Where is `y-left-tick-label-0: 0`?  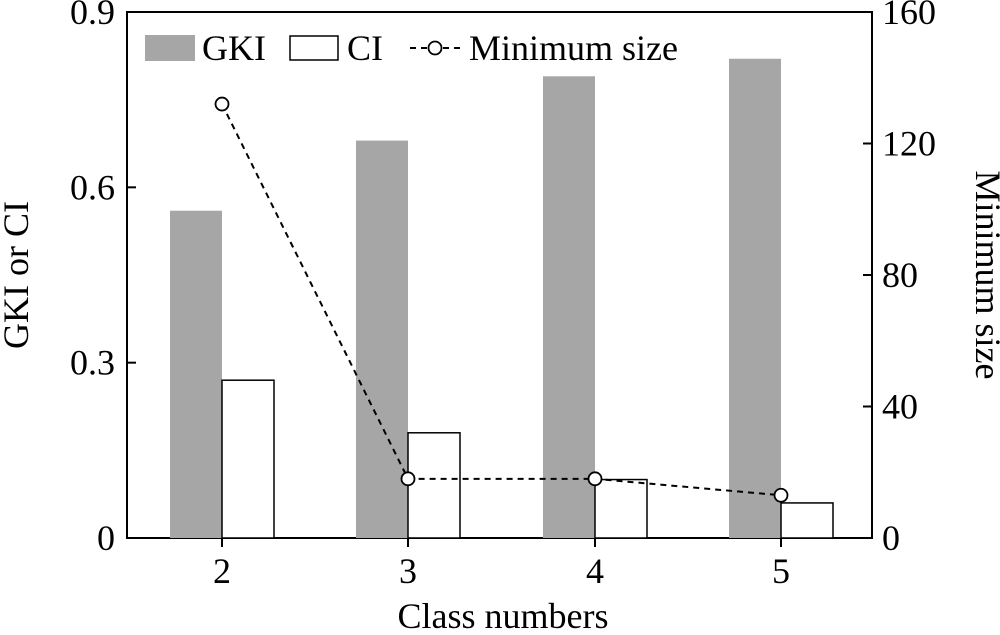 y-left-tick-label-0: 0 is located at coordinates (106, 538).